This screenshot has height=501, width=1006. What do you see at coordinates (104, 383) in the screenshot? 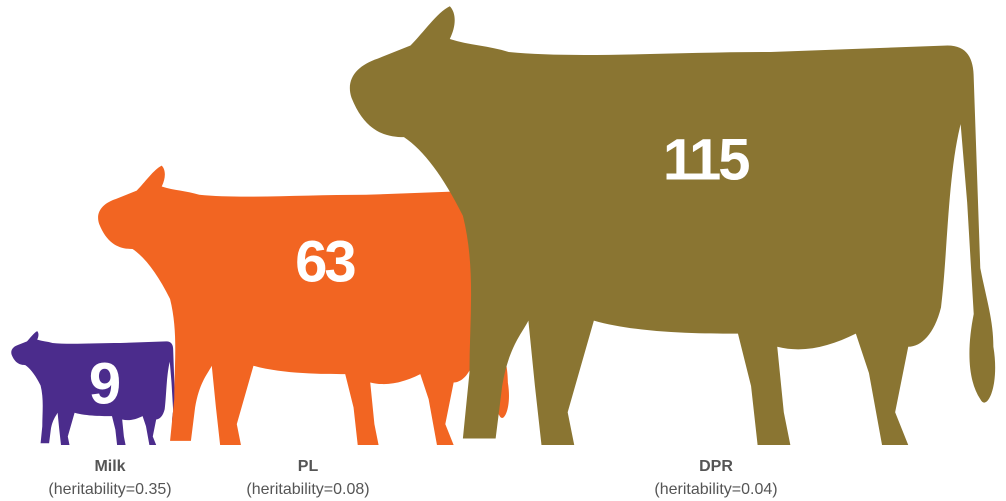
I see `value-label: 9` at bounding box center [104, 383].